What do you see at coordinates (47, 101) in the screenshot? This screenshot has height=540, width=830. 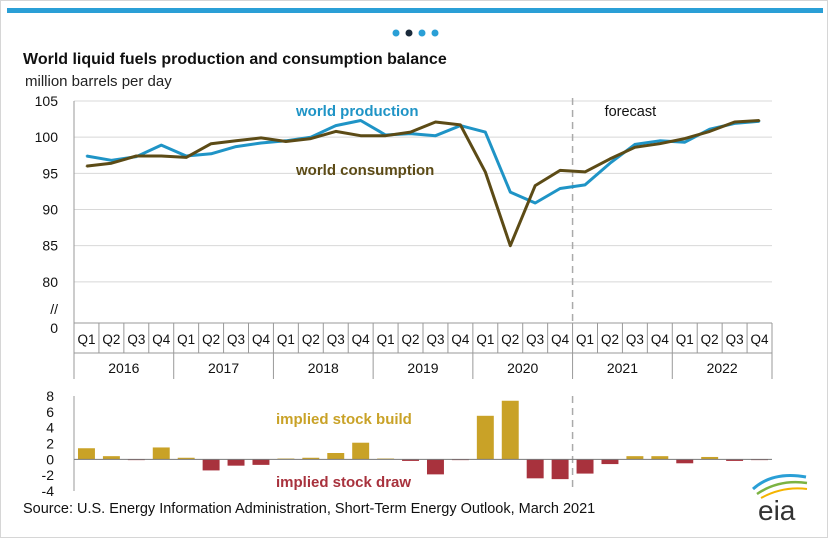 I see `y-tick-label: 105` at bounding box center [47, 101].